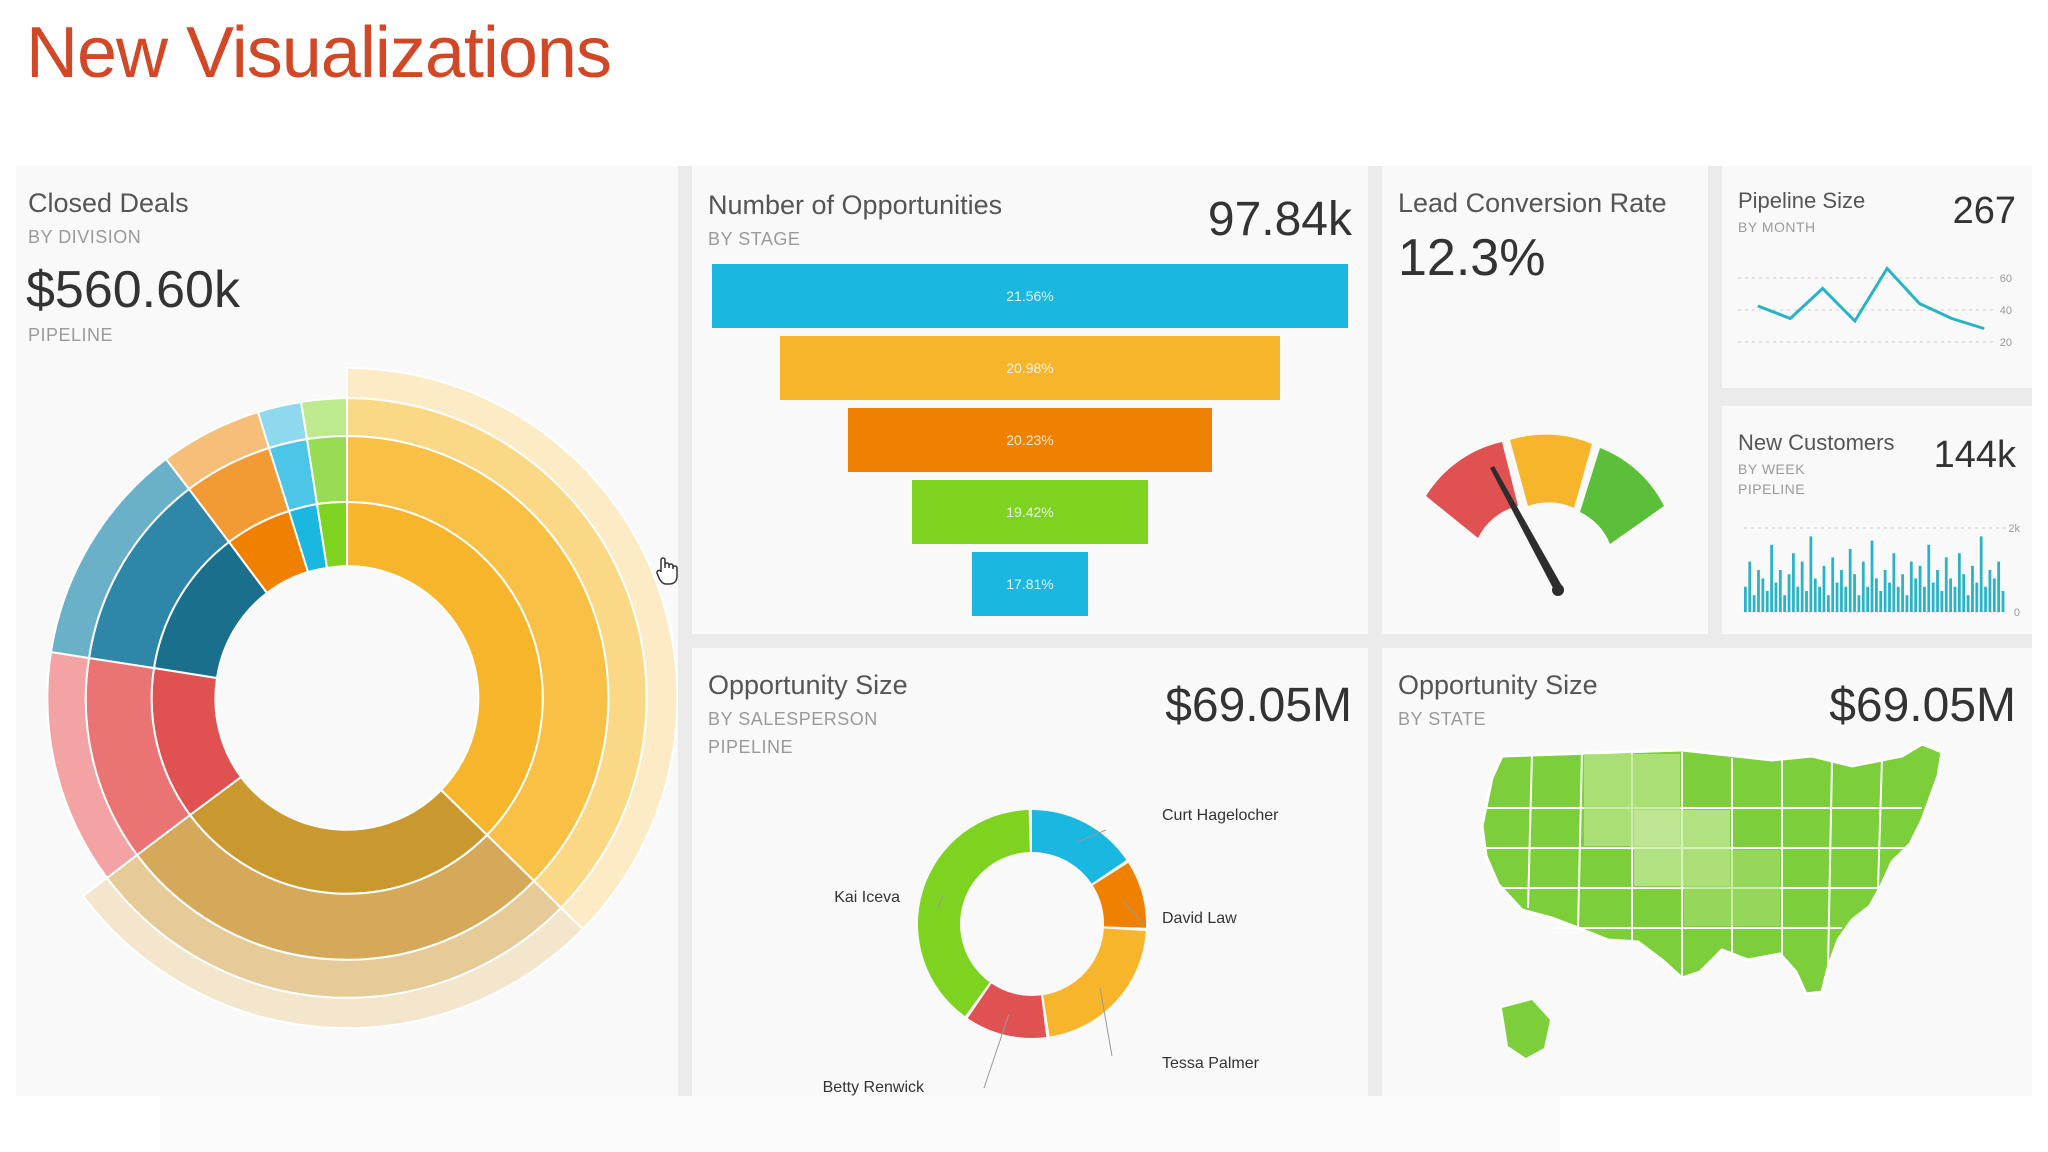 This screenshot has width=2048, height=1152. I want to click on donut-label: David Law, so click(1199, 918).